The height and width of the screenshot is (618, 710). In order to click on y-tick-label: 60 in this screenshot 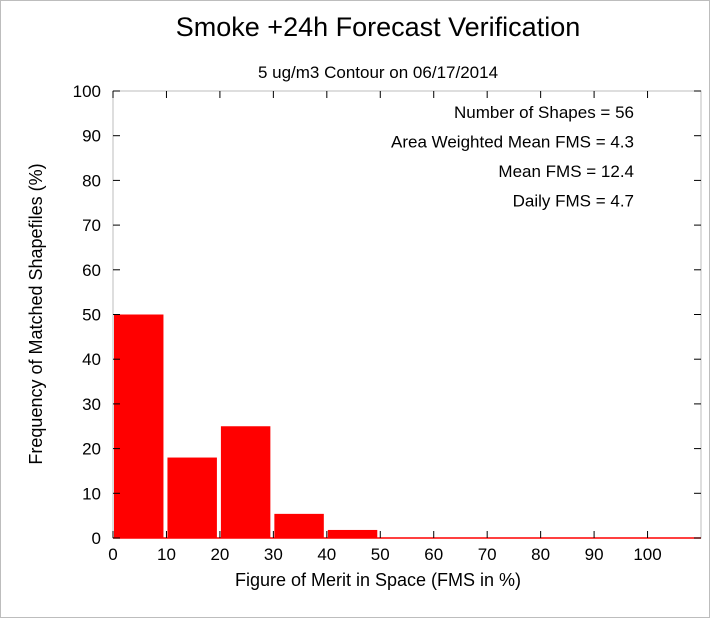, I will do `click(91, 270)`.